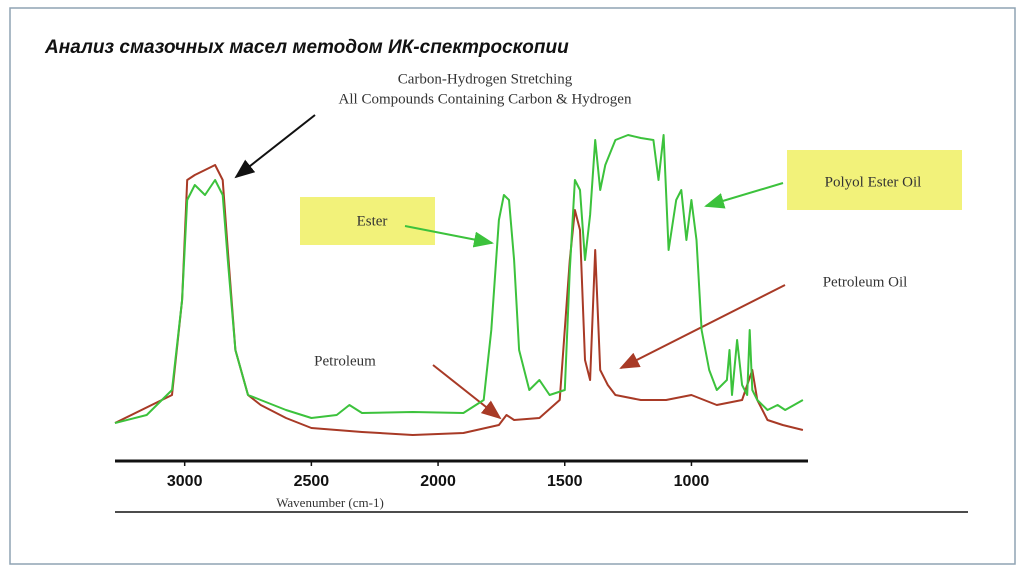 This screenshot has height=574, width=1024. What do you see at coordinates (565, 481) in the screenshot?
I see `x-tick-label: 1500` at bounding box center [565, 481].